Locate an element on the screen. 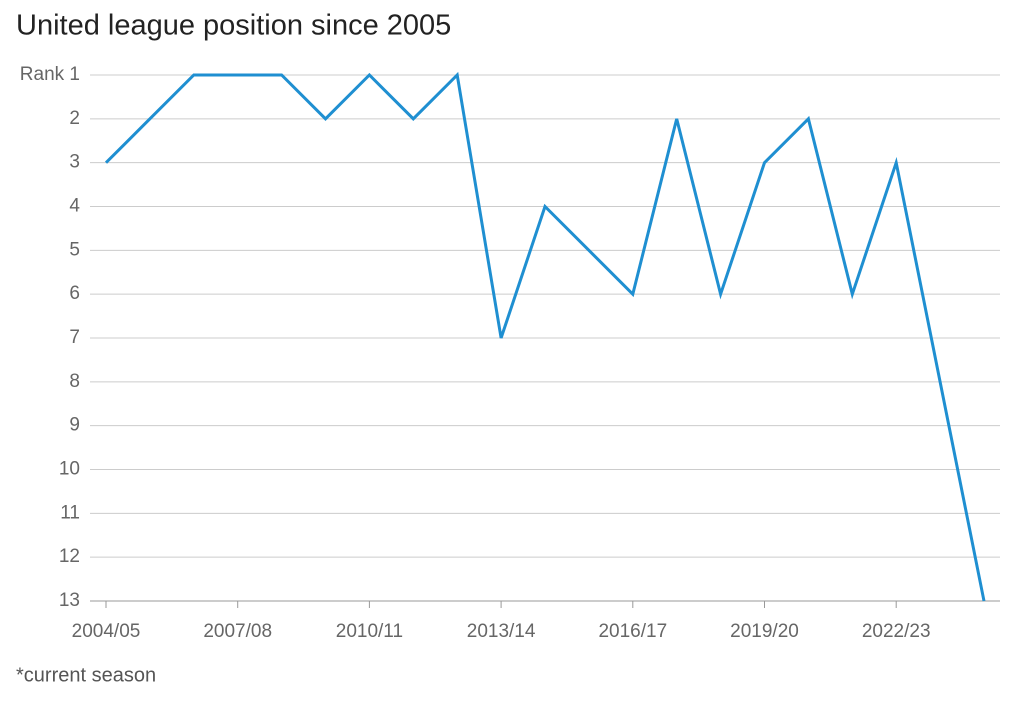  y-tick-label: 3 is located at coordinates (74, 162).